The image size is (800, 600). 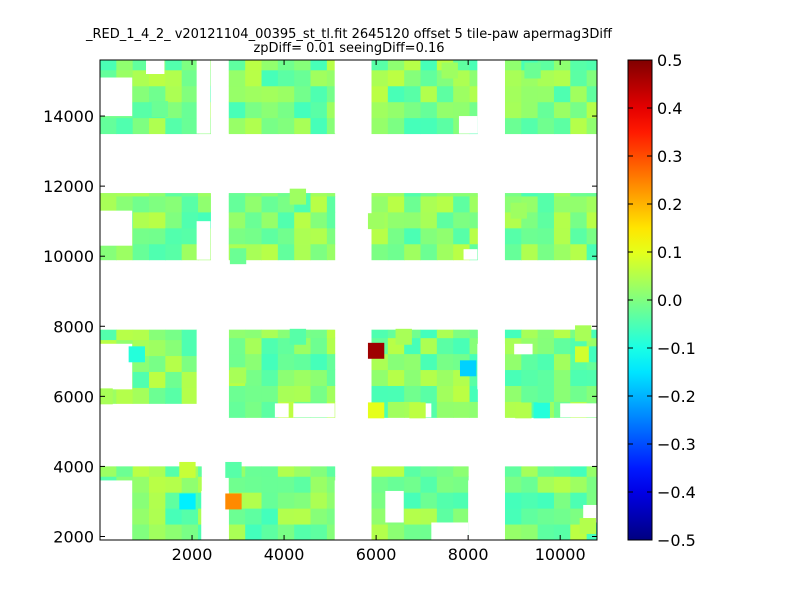 What do you see at coordinates (669, 252) in the screenshot?
I see `colorbar-tick-label: 0.1` at bounding box center [669, 252].